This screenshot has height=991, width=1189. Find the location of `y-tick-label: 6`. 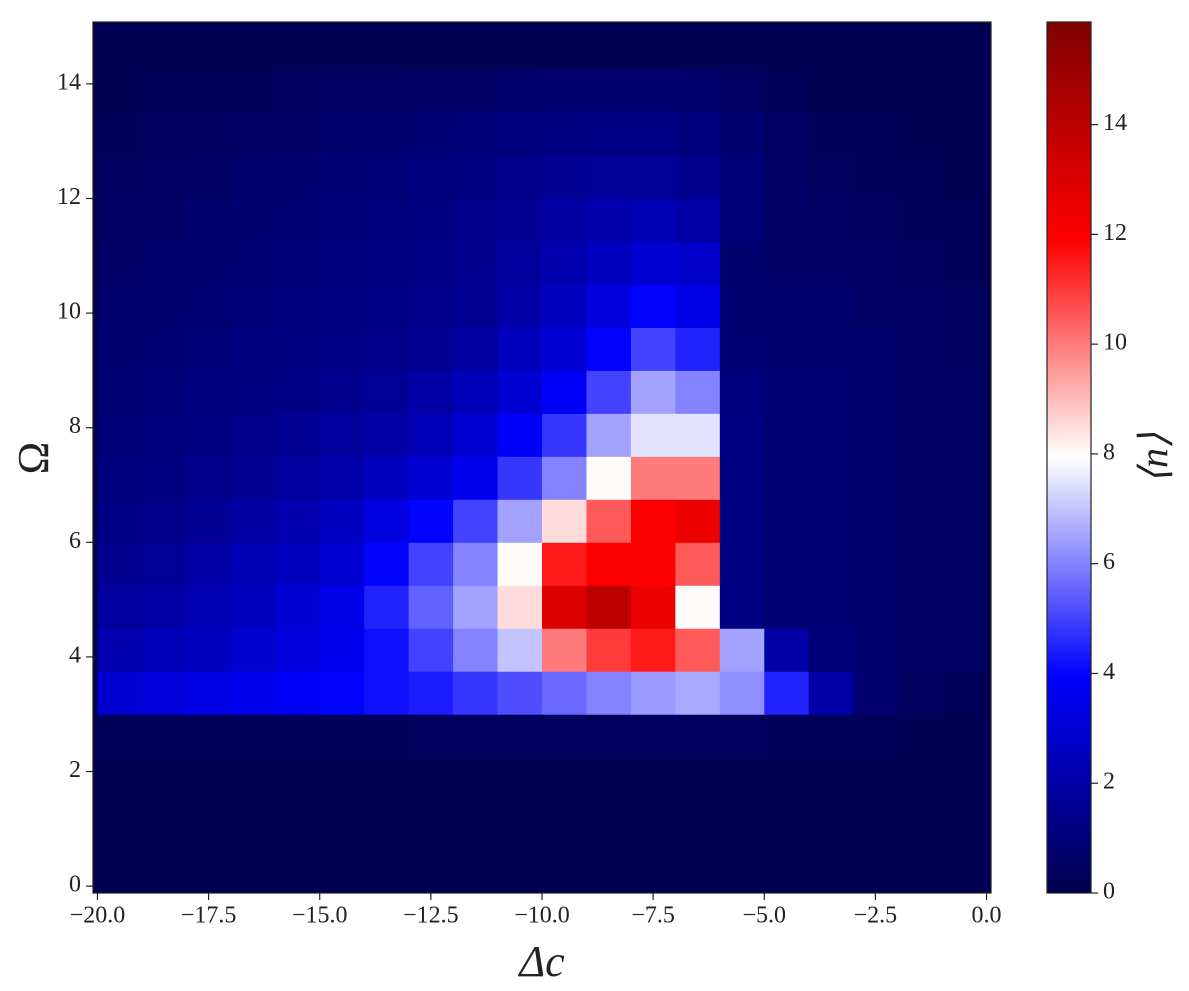

y-tick-label: 6 is located at coordinates (75, 541).